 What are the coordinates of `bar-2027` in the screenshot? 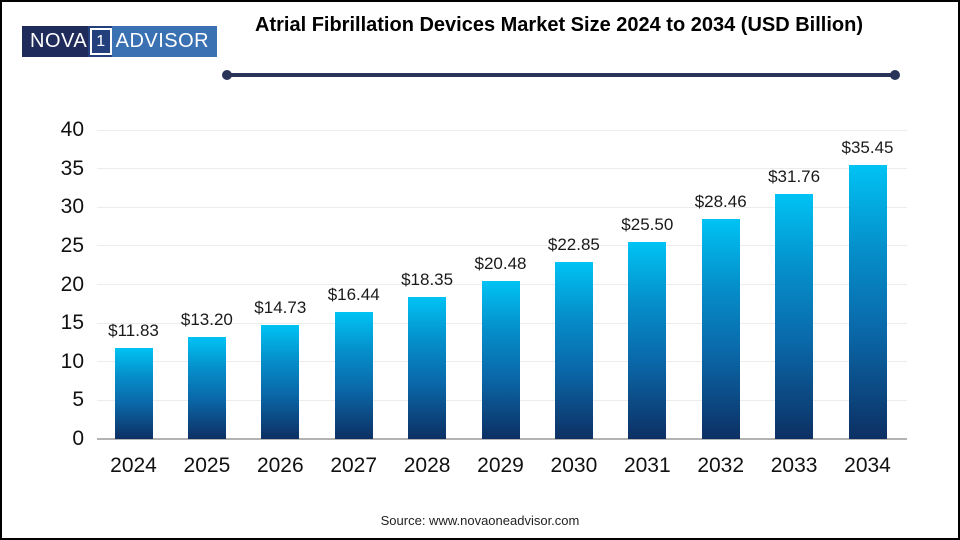 It's located at (353, 375).